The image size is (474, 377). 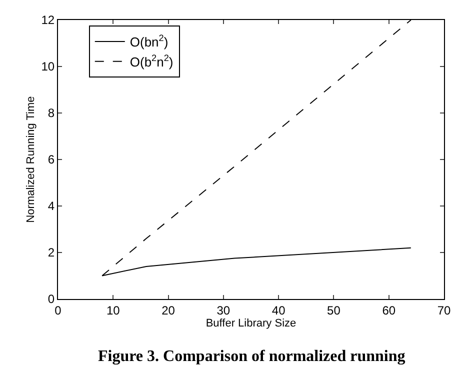 I want to click on x-tick-label: 70, so click(x=444, y=310).